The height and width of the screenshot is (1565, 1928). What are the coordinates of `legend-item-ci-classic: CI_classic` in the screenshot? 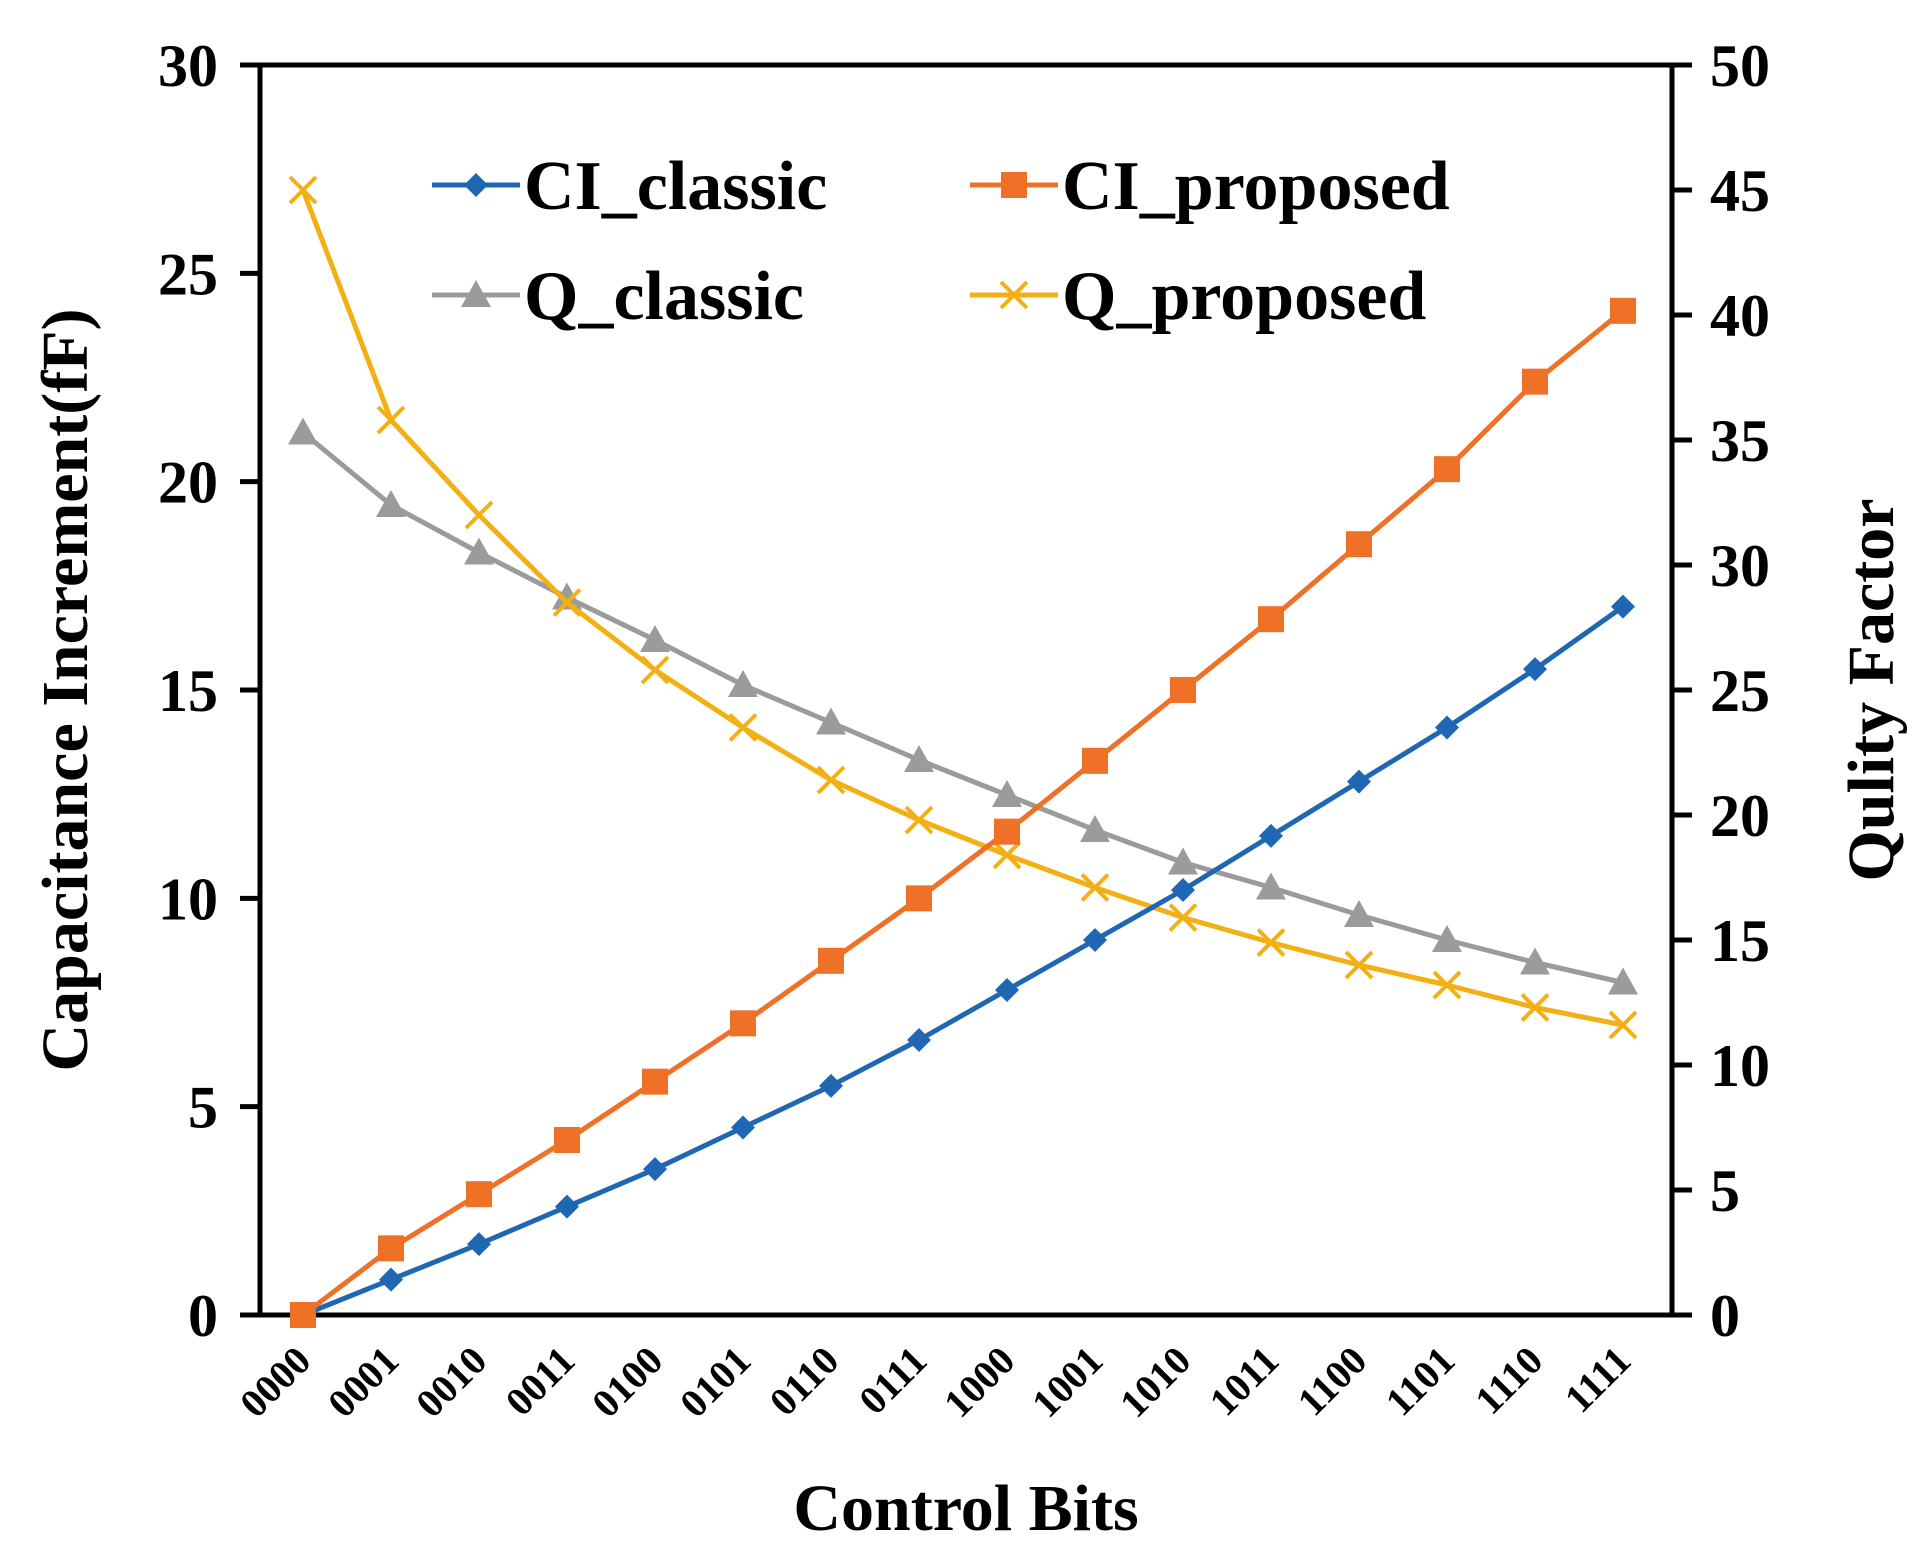 It's located at (629, 186).